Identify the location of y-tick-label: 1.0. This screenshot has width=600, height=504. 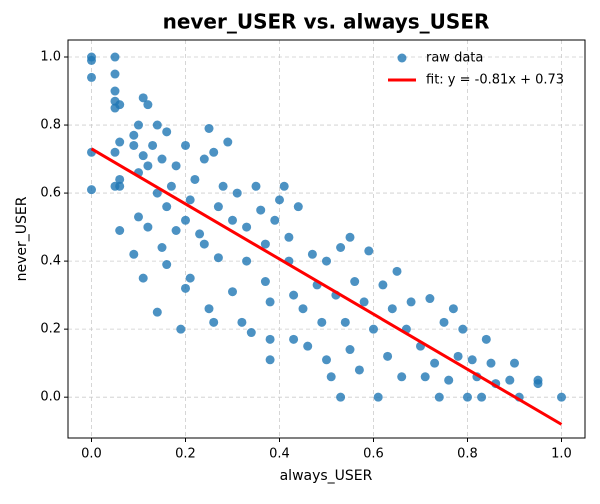
(50, 57).